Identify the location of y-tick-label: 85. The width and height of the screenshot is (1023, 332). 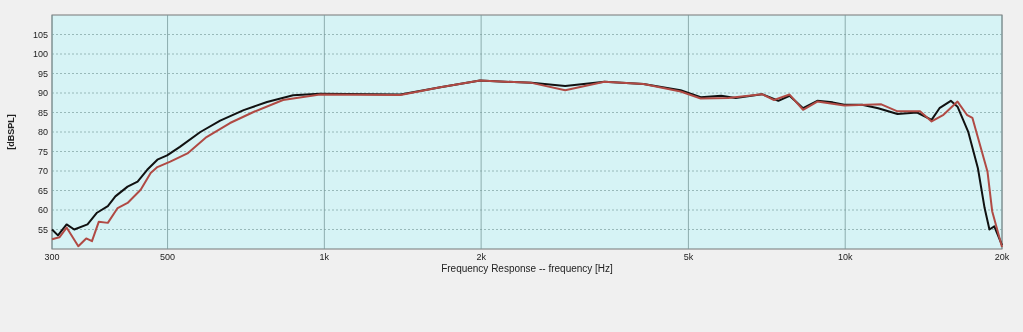
(42, 112).